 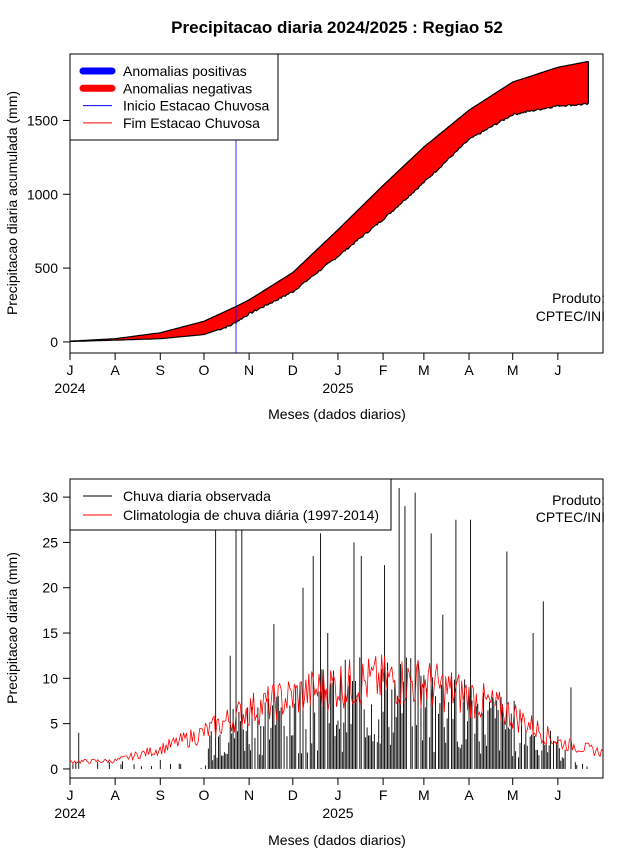 What do you see at coordinates (293, 795) in the screenshot?
I see `panel-2-x-tick-label: D` at bounding box center [293, 795].